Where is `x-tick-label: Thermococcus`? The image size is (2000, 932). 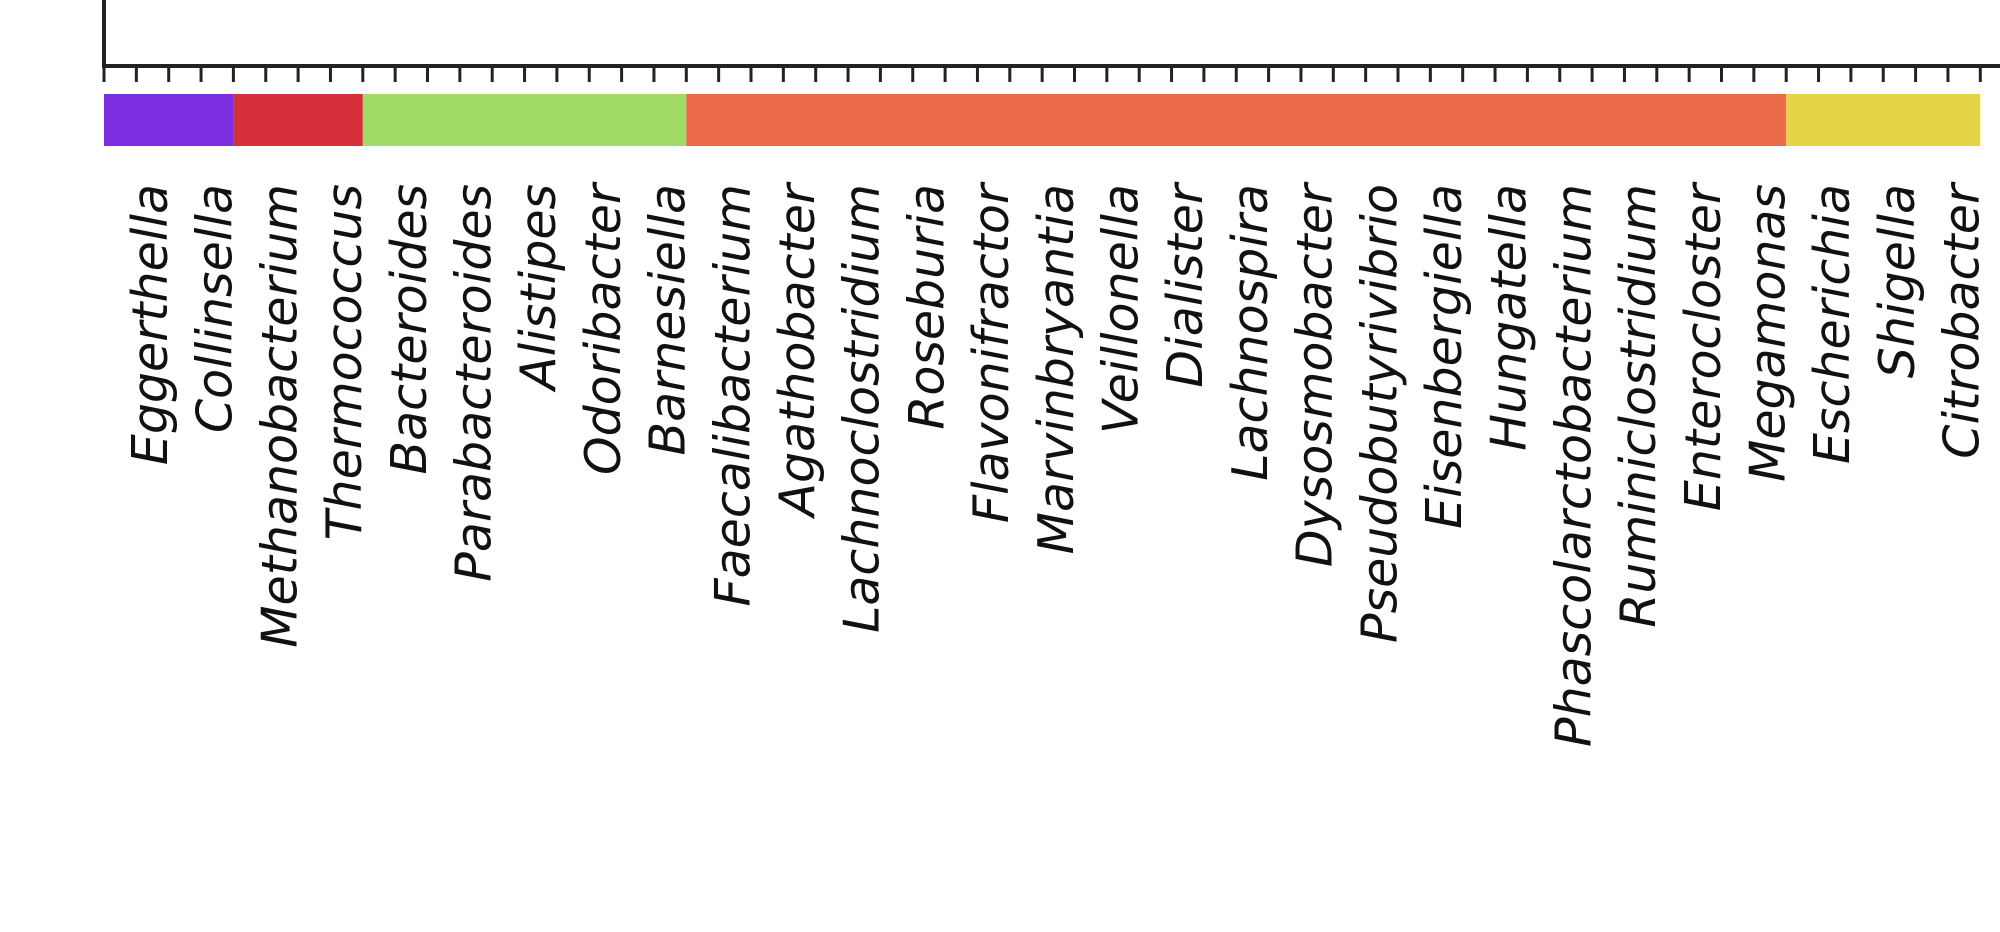 x-tick-label: Thermococcus is located at coordinates (344, 362).